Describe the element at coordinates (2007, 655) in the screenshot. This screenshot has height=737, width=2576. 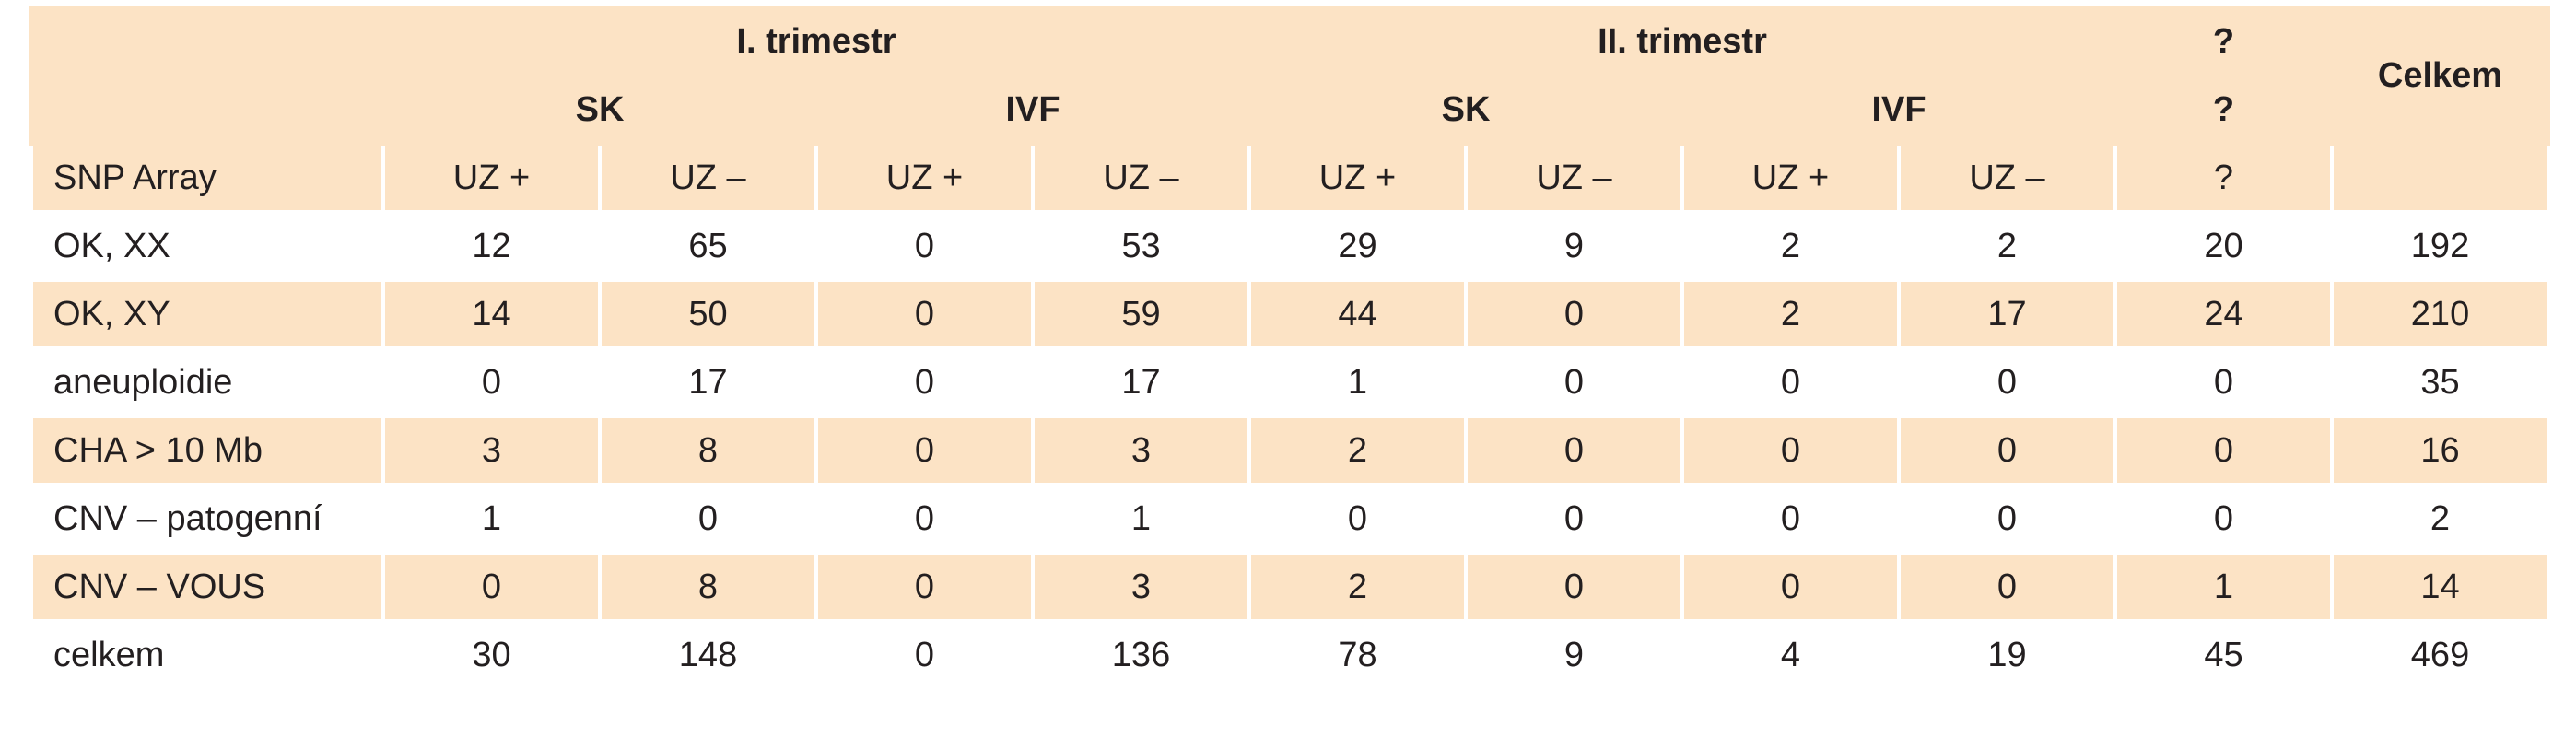
I see `value-cell: 19` at that location.